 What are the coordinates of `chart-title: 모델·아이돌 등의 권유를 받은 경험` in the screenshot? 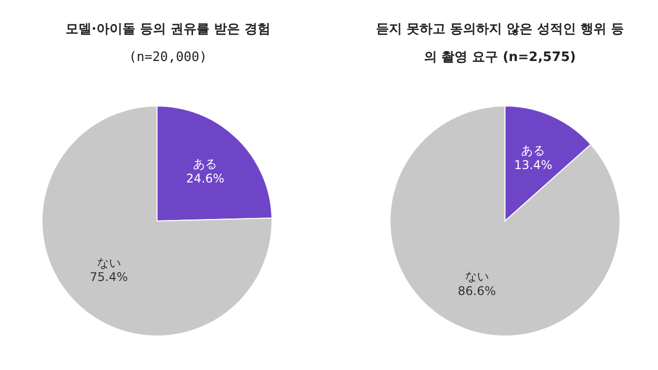 It's located at (168, 30).